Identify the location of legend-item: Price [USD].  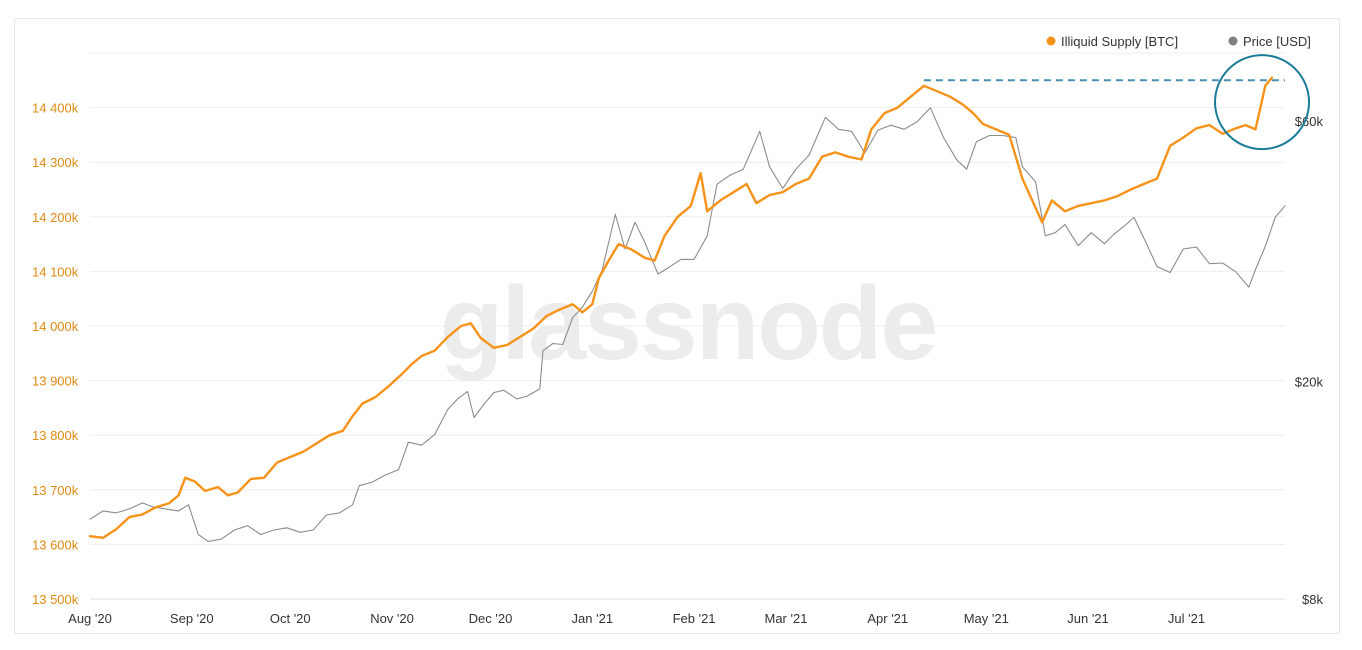
(1269, 41).